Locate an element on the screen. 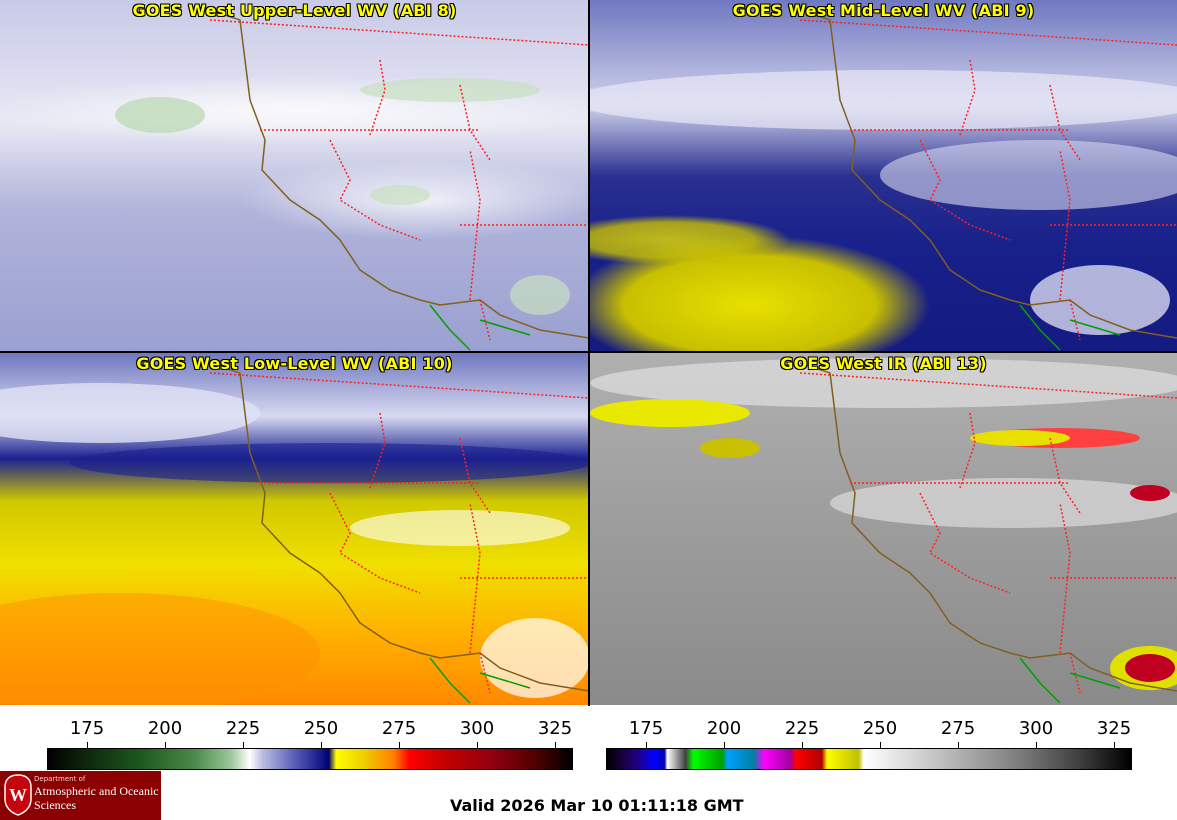  uw-crest-icon: W is located at coordinates (18, 795).